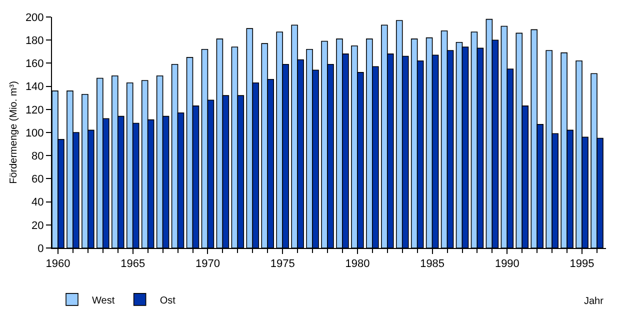  I want to click on x-tick-label: 1985, so click(432, 264).